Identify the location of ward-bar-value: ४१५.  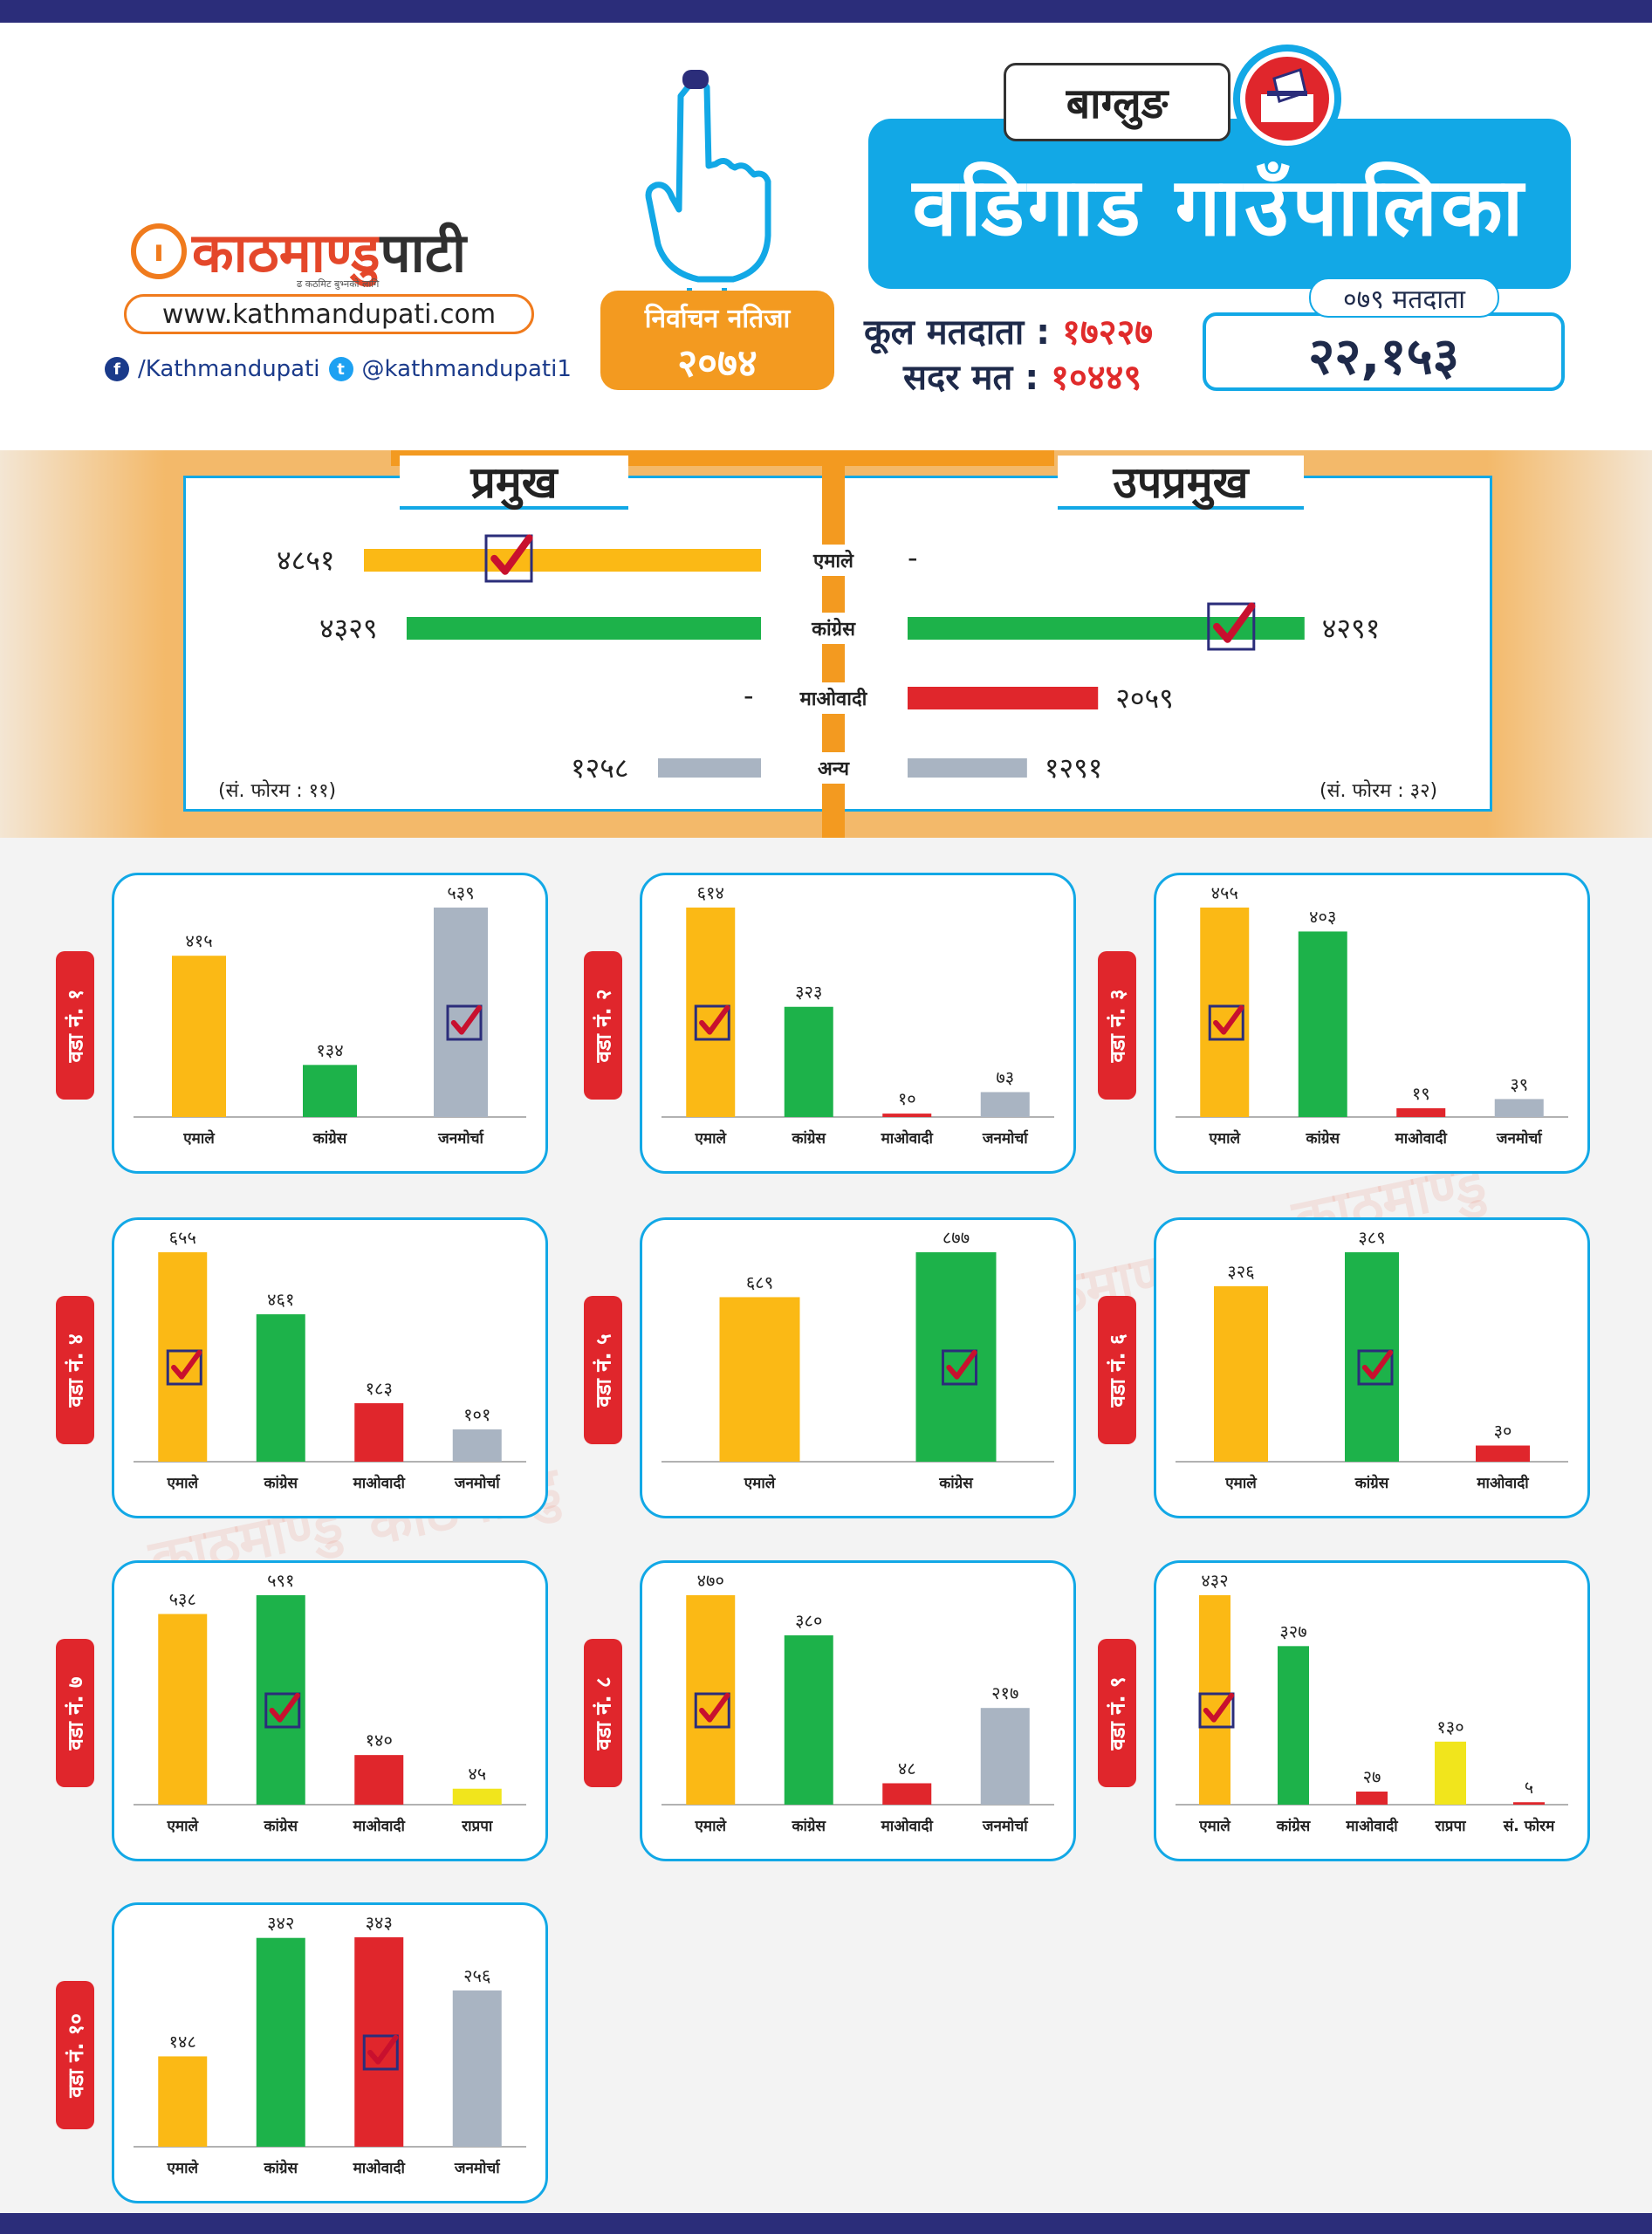
(198, 940).